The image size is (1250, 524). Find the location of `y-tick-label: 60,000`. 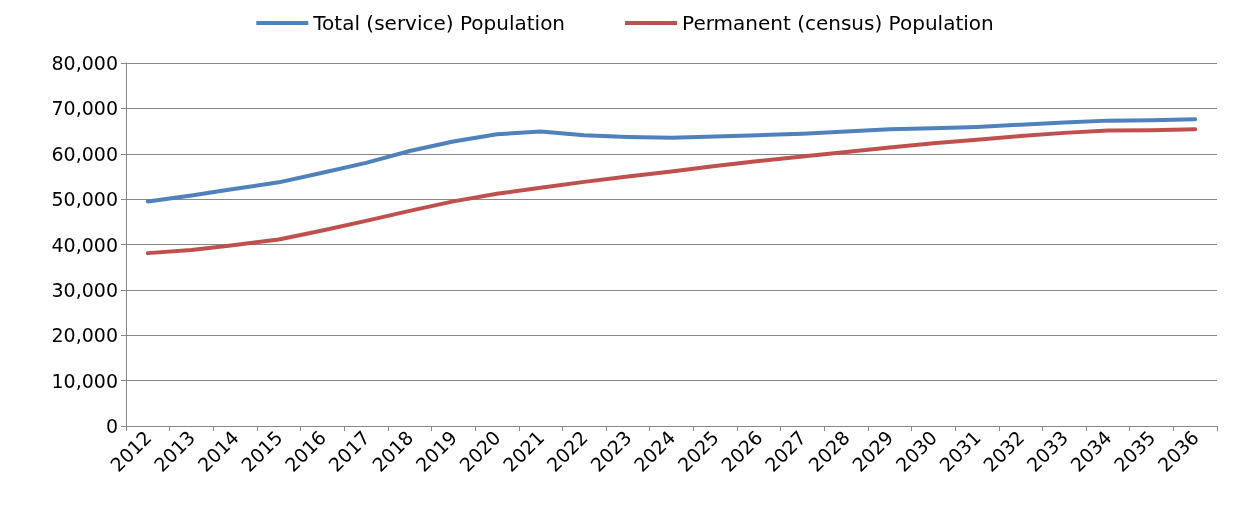

y-tick-label: 60,000 is located at coordinates (84, 153).